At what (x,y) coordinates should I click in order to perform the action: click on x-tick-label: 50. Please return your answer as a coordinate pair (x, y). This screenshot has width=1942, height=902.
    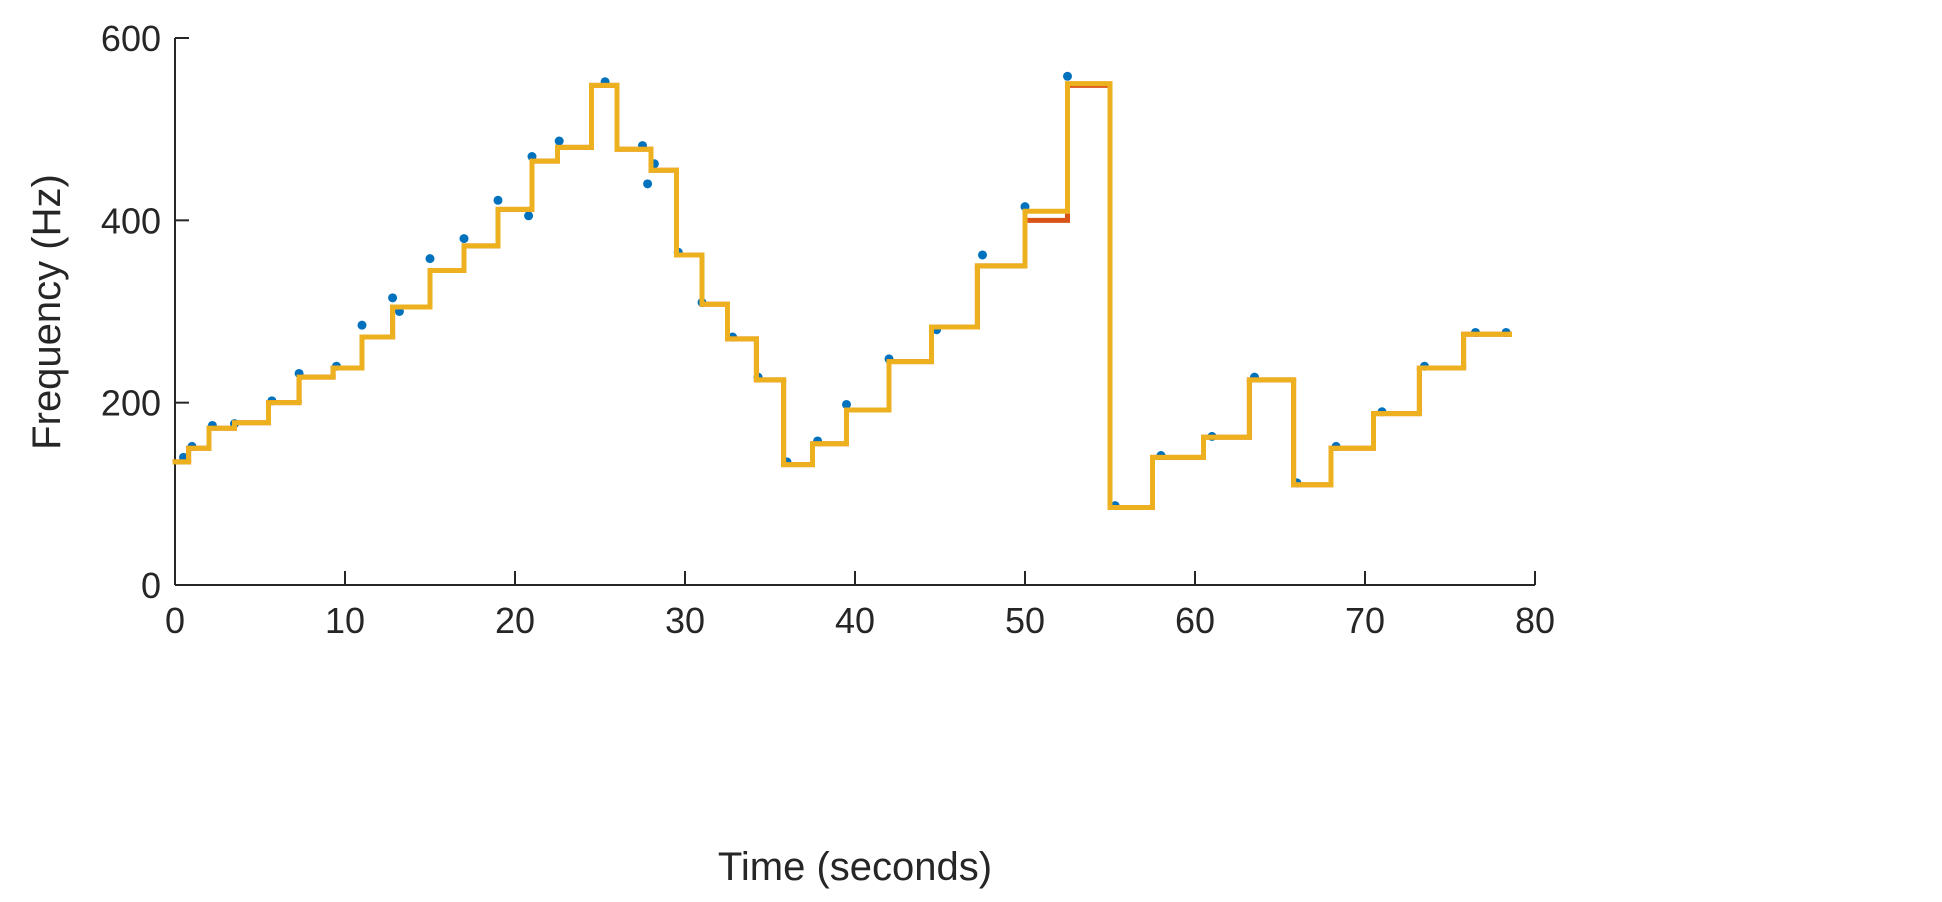
    Looking at the image, I should click on (1025, 620).